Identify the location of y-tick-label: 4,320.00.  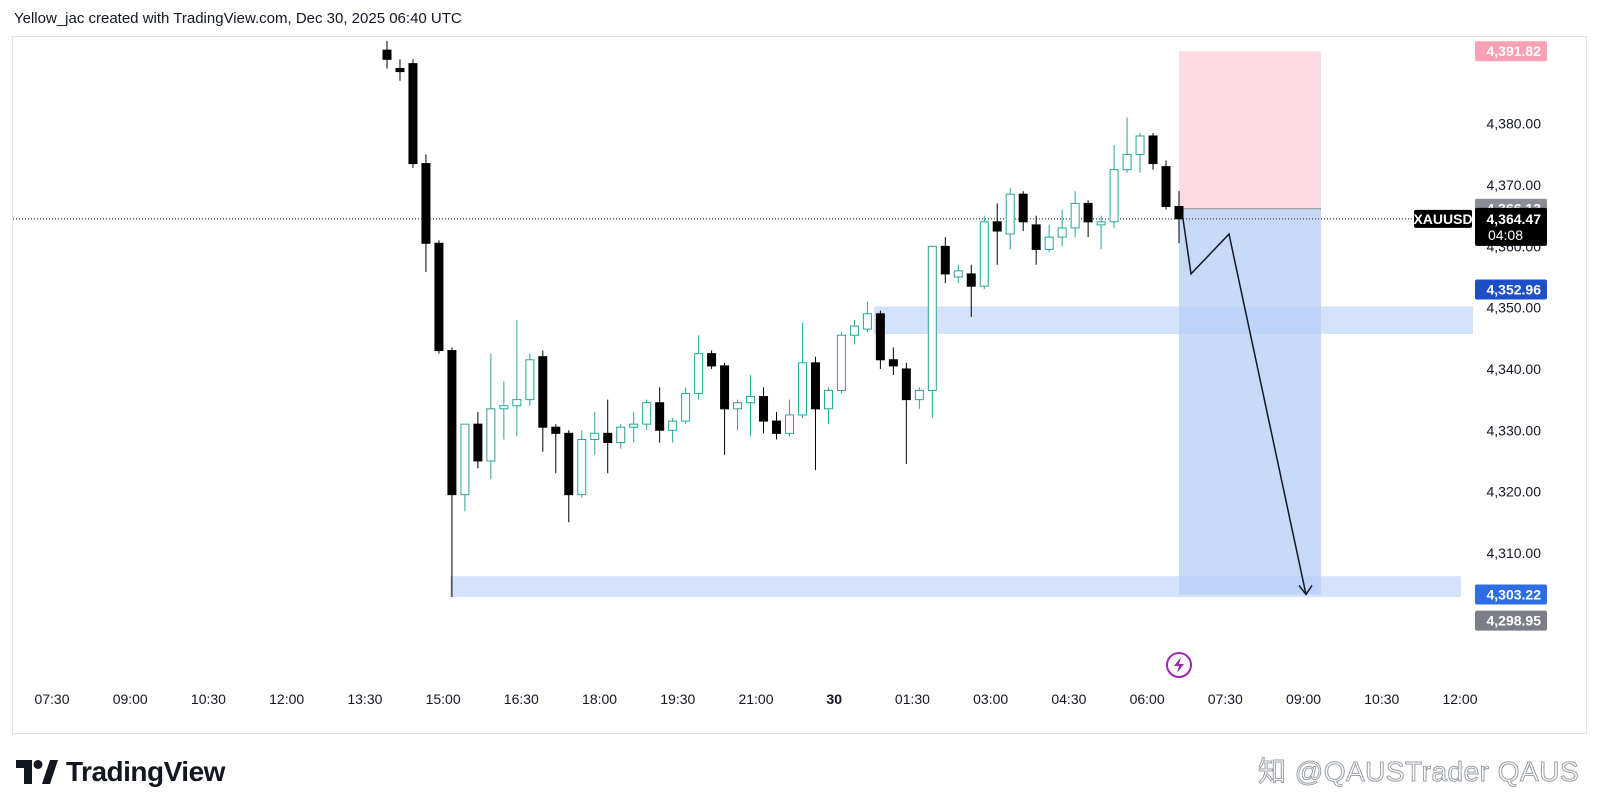
(1514, 492).